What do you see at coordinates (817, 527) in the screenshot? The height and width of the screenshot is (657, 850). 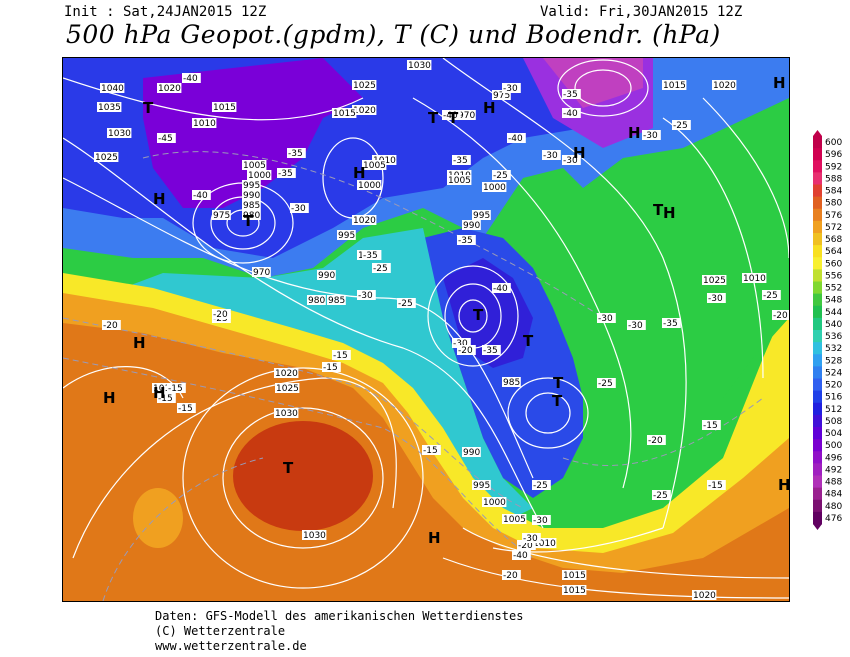 I see `scale-bottom-arrow` at bounding box center [817, 527].